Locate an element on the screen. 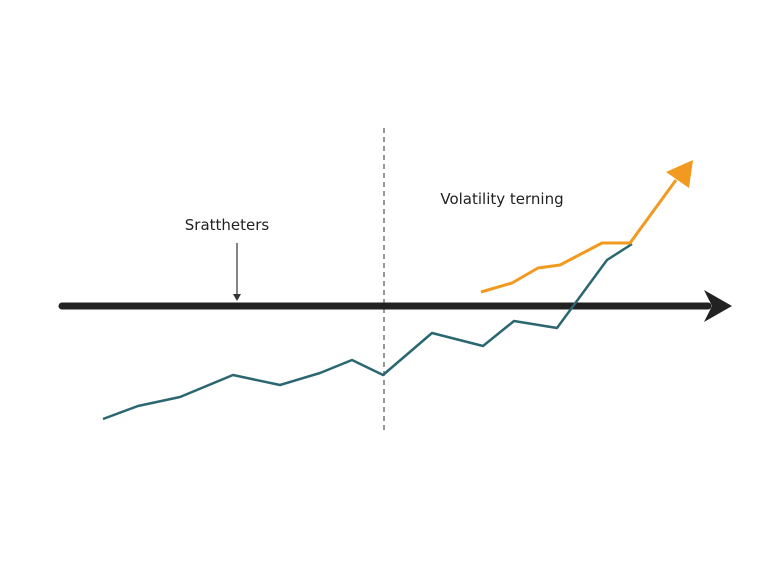 The image size is (768, 576). volatility-line is located at coordinates (579, 236).